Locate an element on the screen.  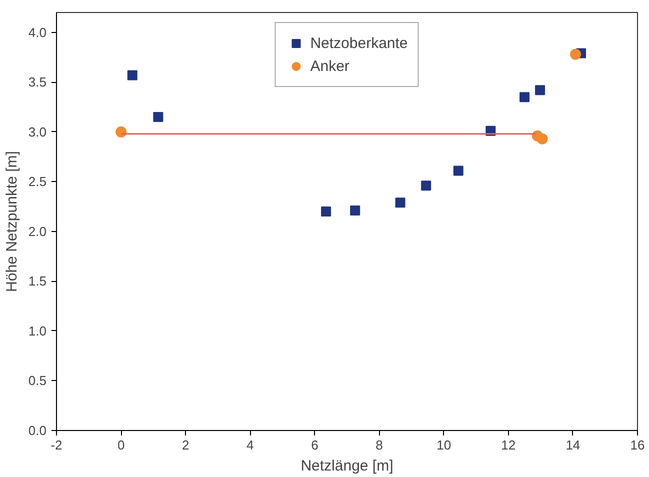
legend-label: Netzoberkante is located at coordinates (359, 43).